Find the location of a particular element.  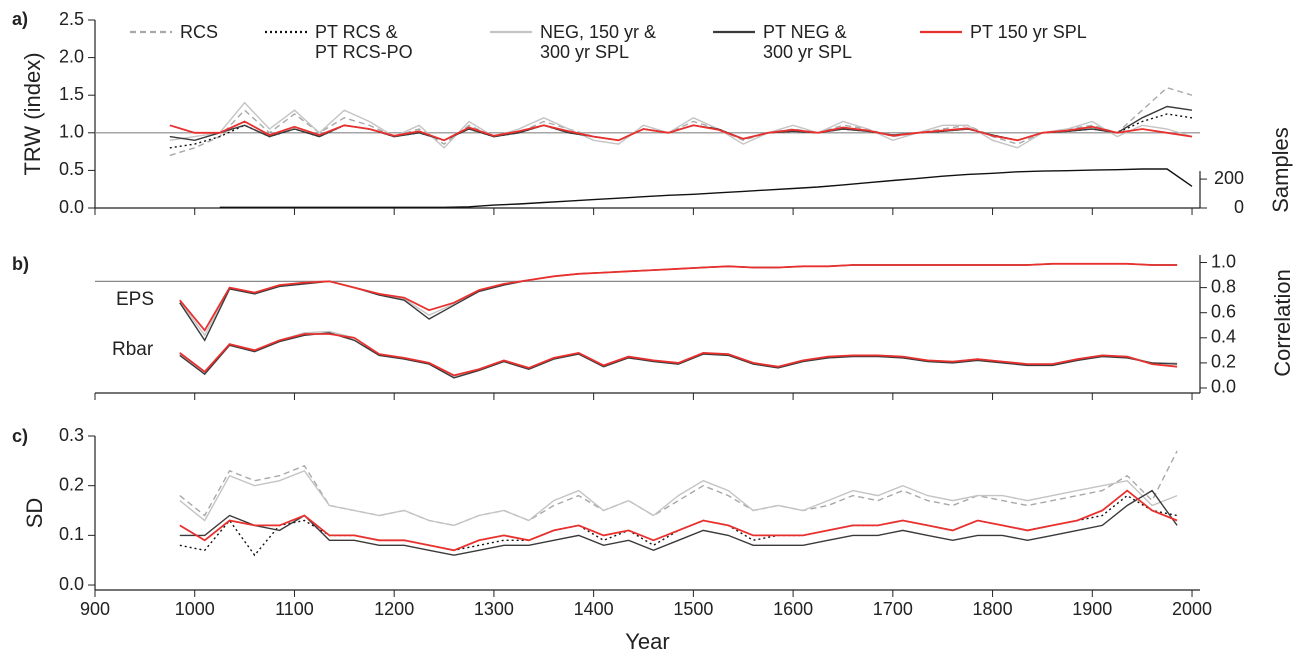

annotation: Rbar is located at coordinates (133, 349).